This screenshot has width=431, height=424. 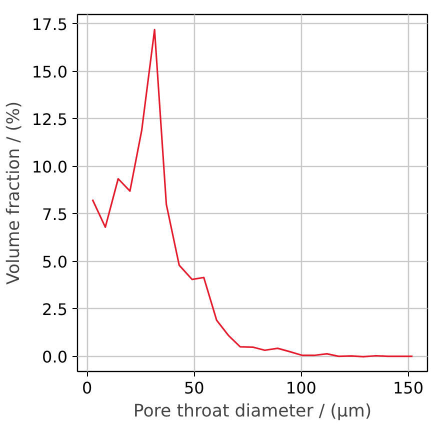 What do you see at coordinates (55, 262) in the screenshot?
I see `y-tick-label: 5.0` at bounding box center [55, 262].